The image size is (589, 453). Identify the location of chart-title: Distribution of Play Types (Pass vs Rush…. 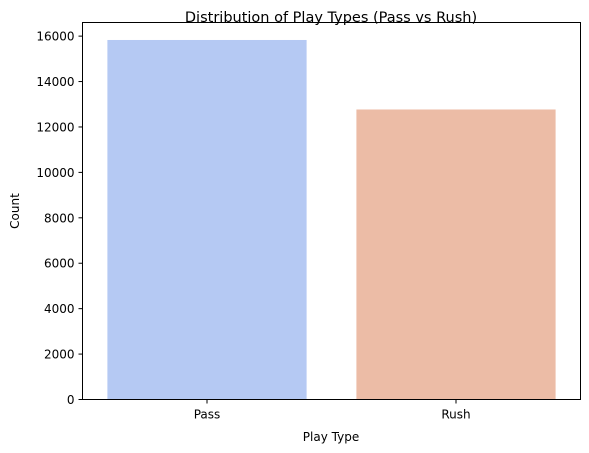
(331, 18).